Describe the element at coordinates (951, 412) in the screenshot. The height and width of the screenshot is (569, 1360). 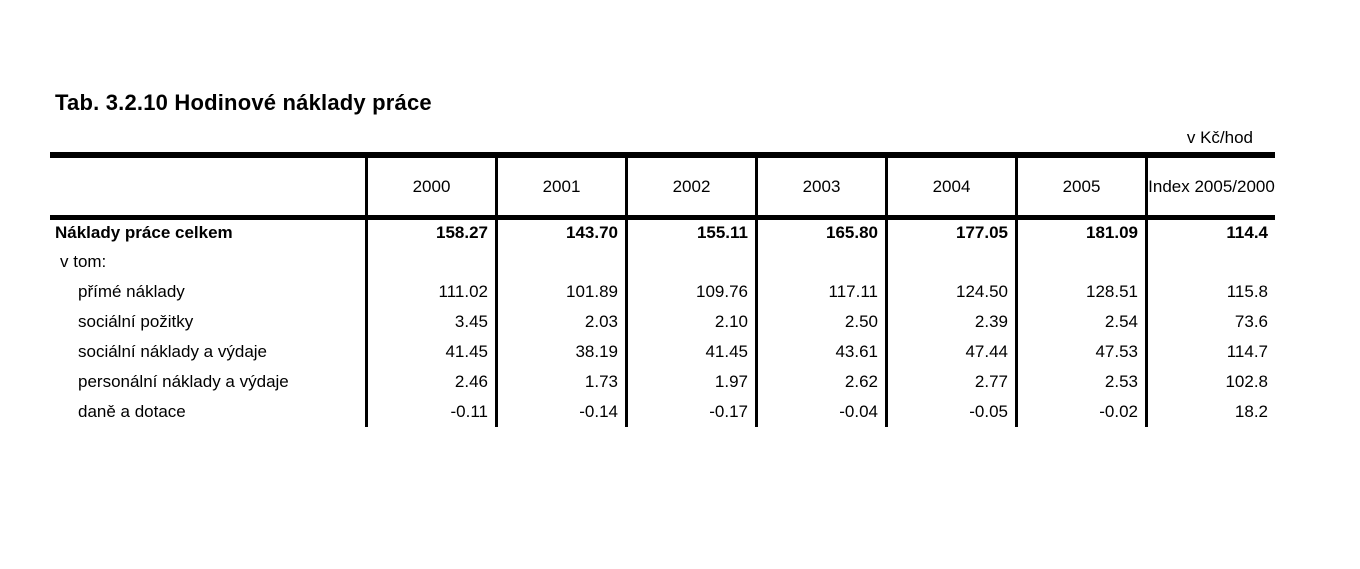
I see `value-cell: -0.05` at that location.